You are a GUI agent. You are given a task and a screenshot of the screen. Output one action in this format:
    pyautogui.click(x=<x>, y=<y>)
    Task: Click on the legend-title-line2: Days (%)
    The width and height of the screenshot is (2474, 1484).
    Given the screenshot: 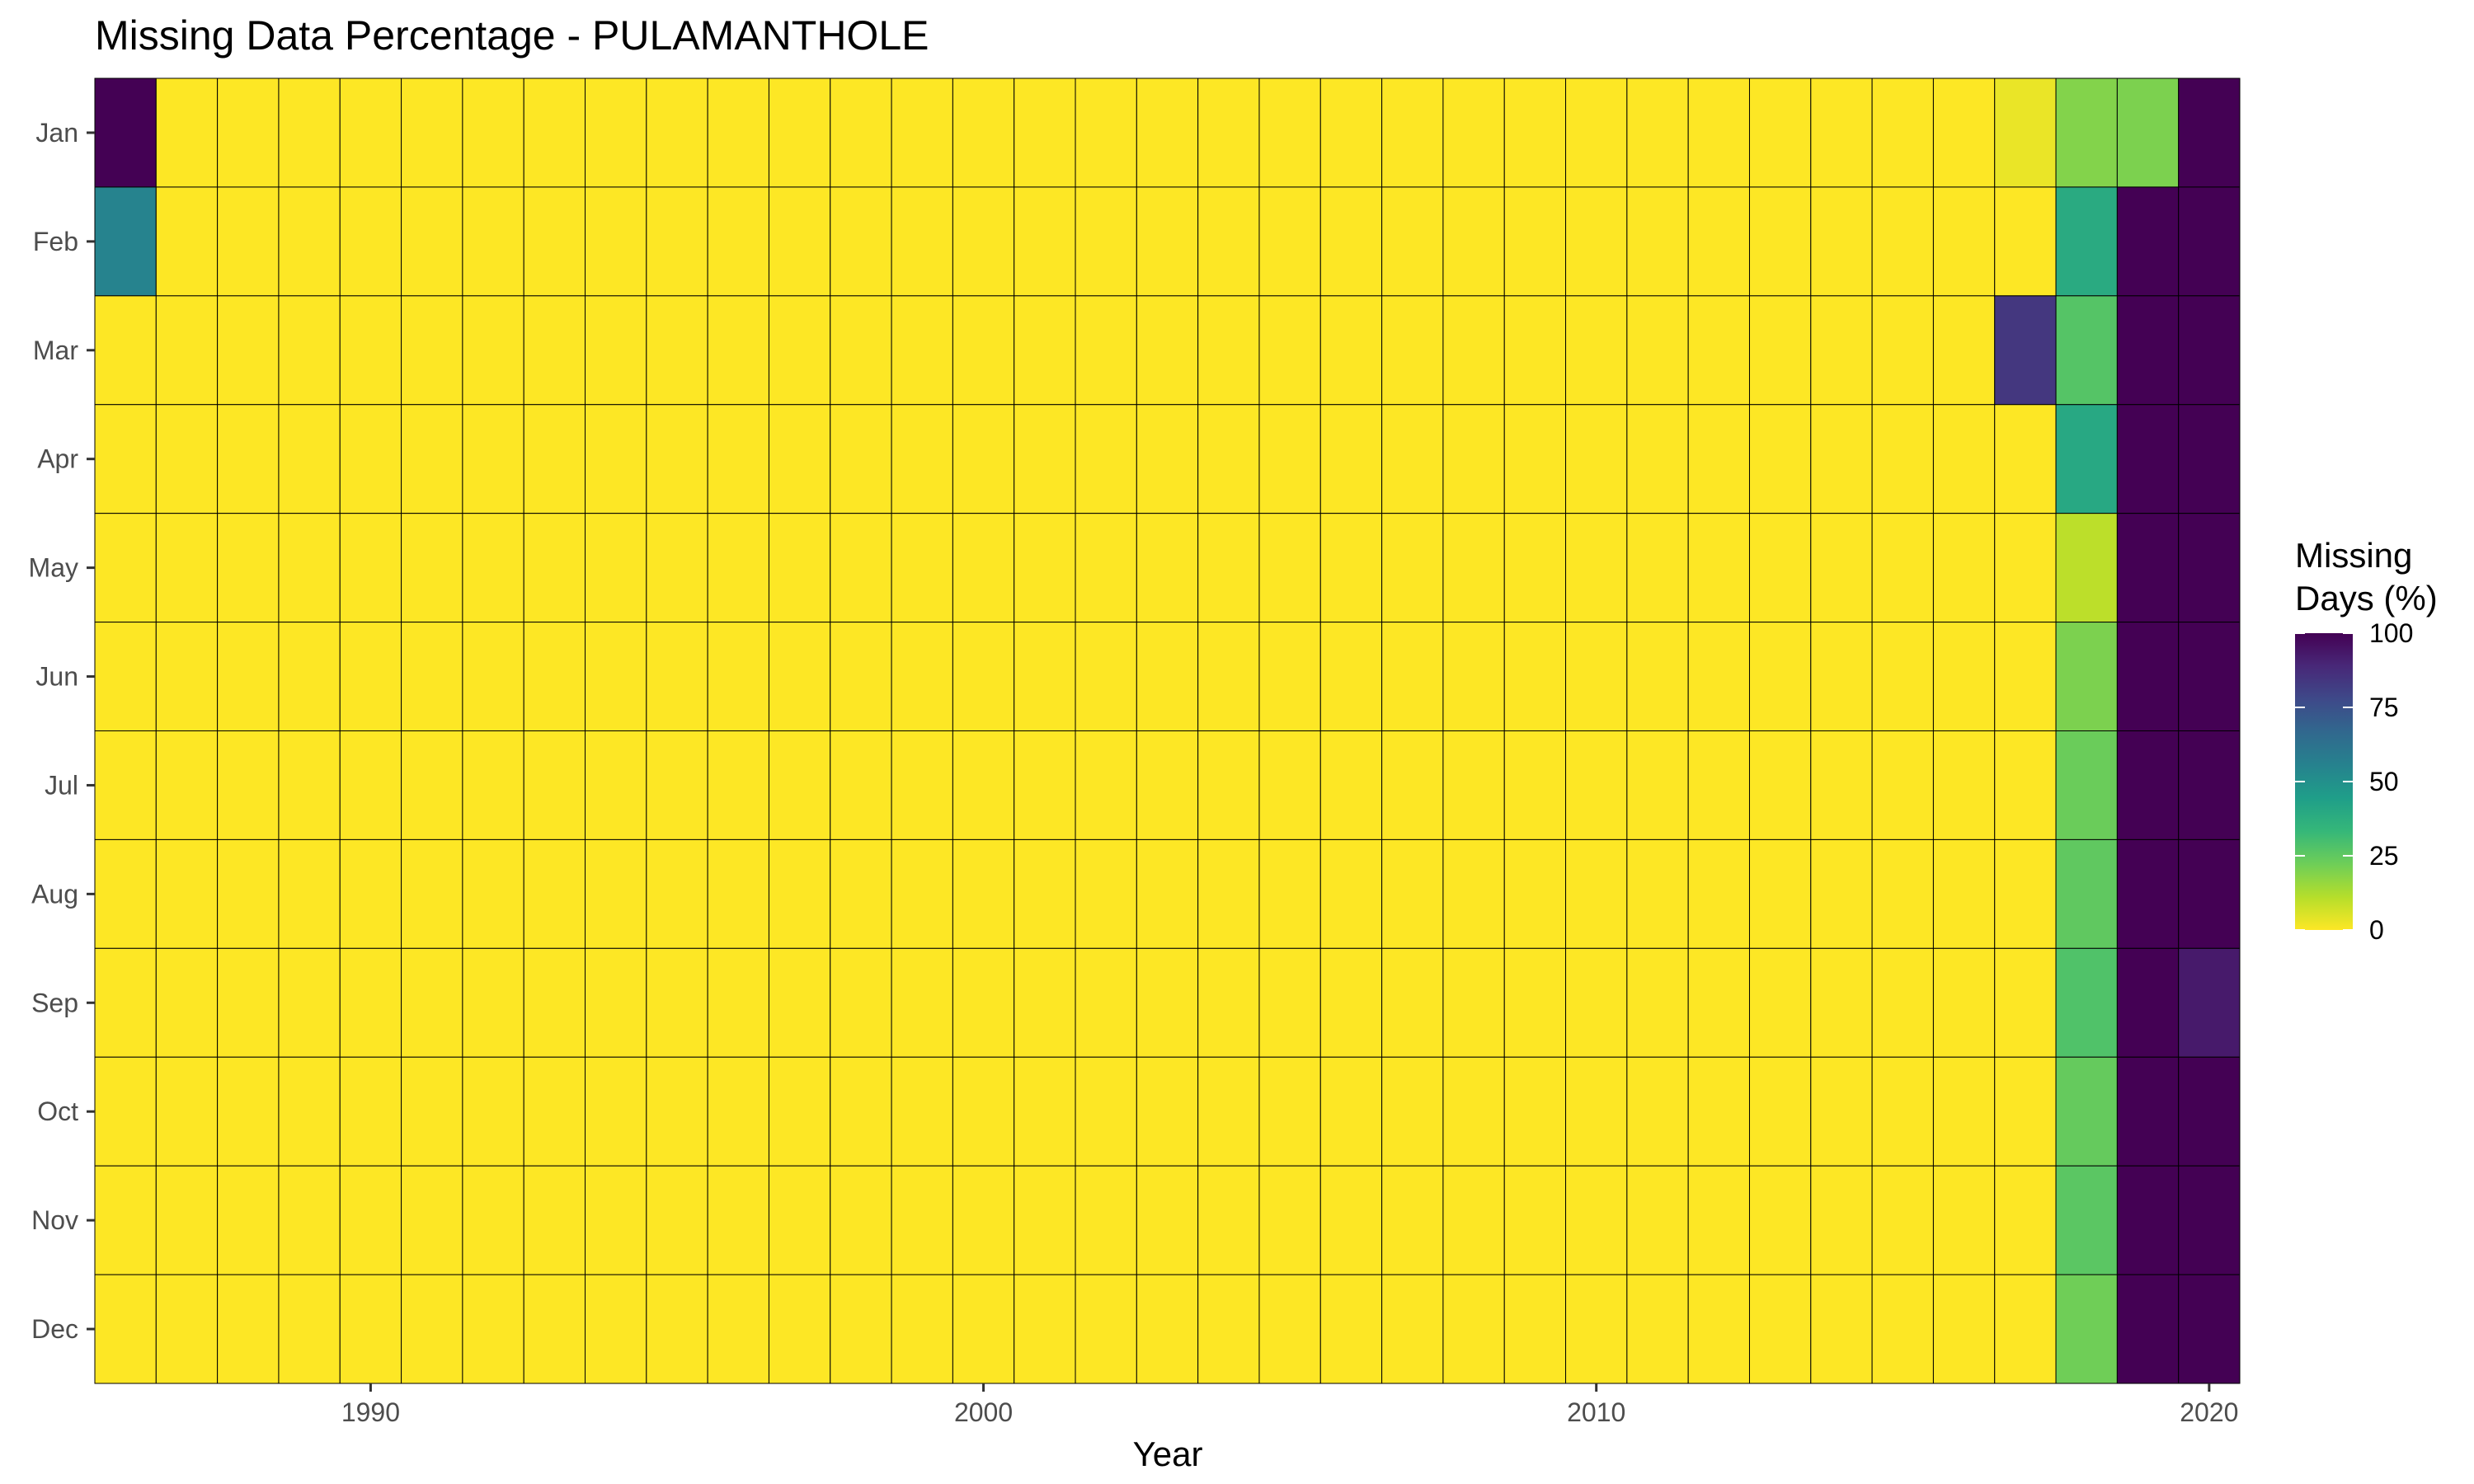 What is the action you would take?
    pyautogui.click(x=2366, y=598)
    